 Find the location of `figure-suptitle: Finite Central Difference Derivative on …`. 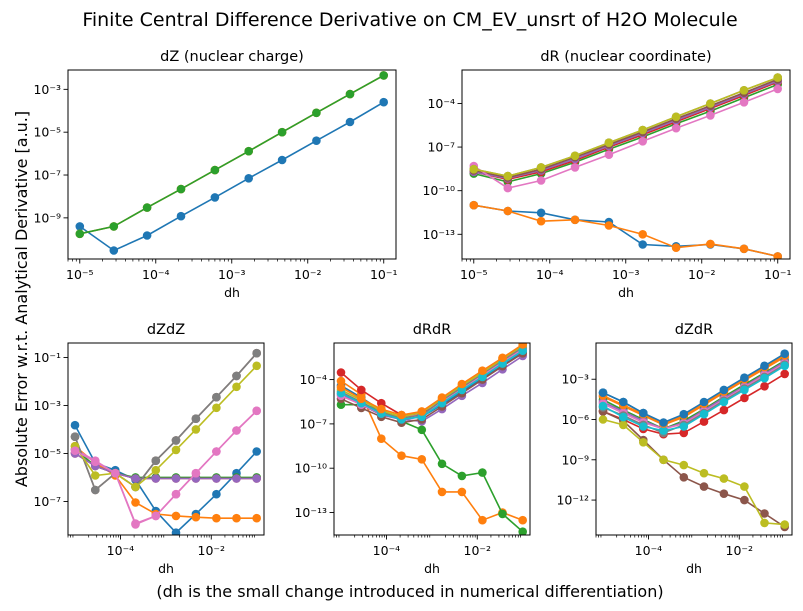

figure-suptitle: Finite Central Difference Derivative on … is located at coordinates (409, 20).